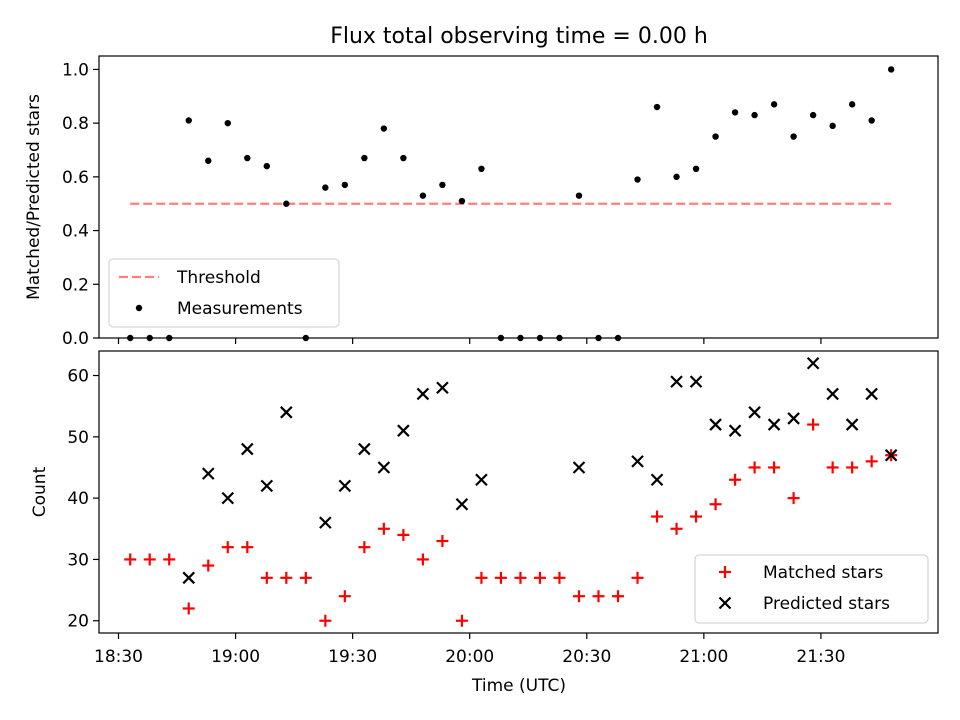 The image size is (960, 720). Describe the element at coordinates (235, 657) in the screenshot. I see `x-tick-label: 19:00` at that location.